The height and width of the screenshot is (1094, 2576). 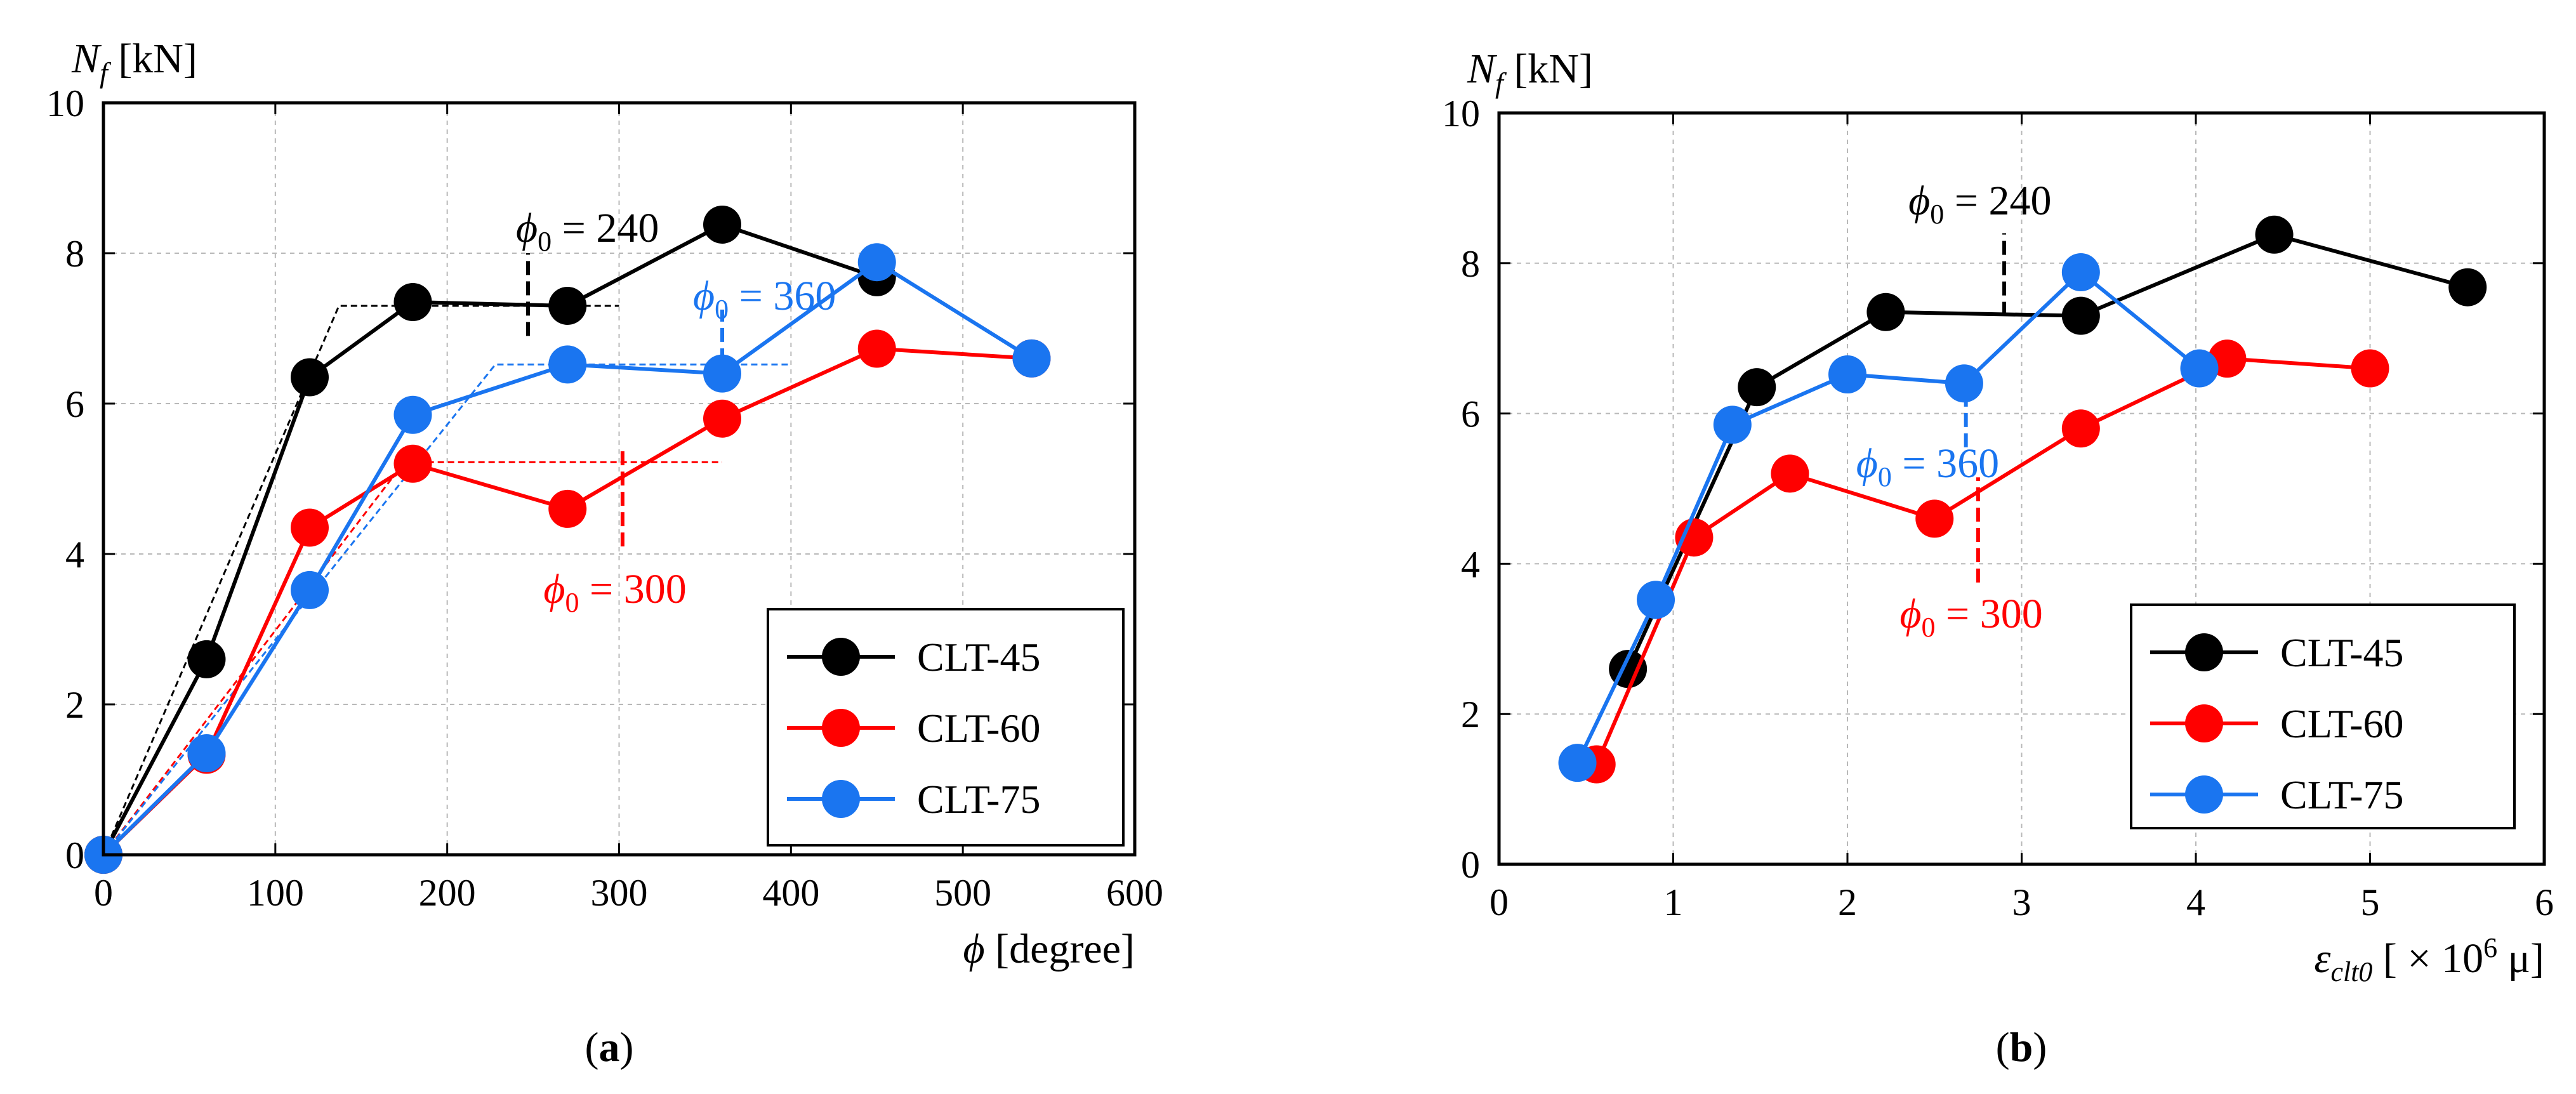 I want to click on panel-caption: (a), so click(x=610, y=1047).